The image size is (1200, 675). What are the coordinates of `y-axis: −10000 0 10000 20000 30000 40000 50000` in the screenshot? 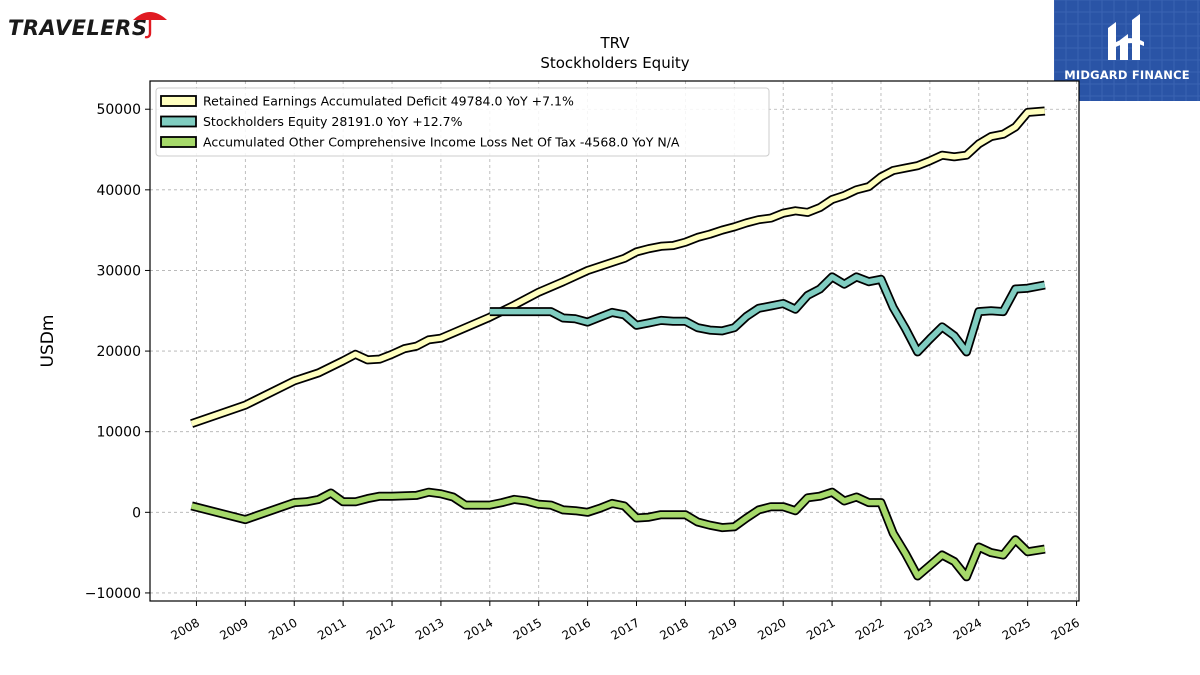 It's located at (117, 352).